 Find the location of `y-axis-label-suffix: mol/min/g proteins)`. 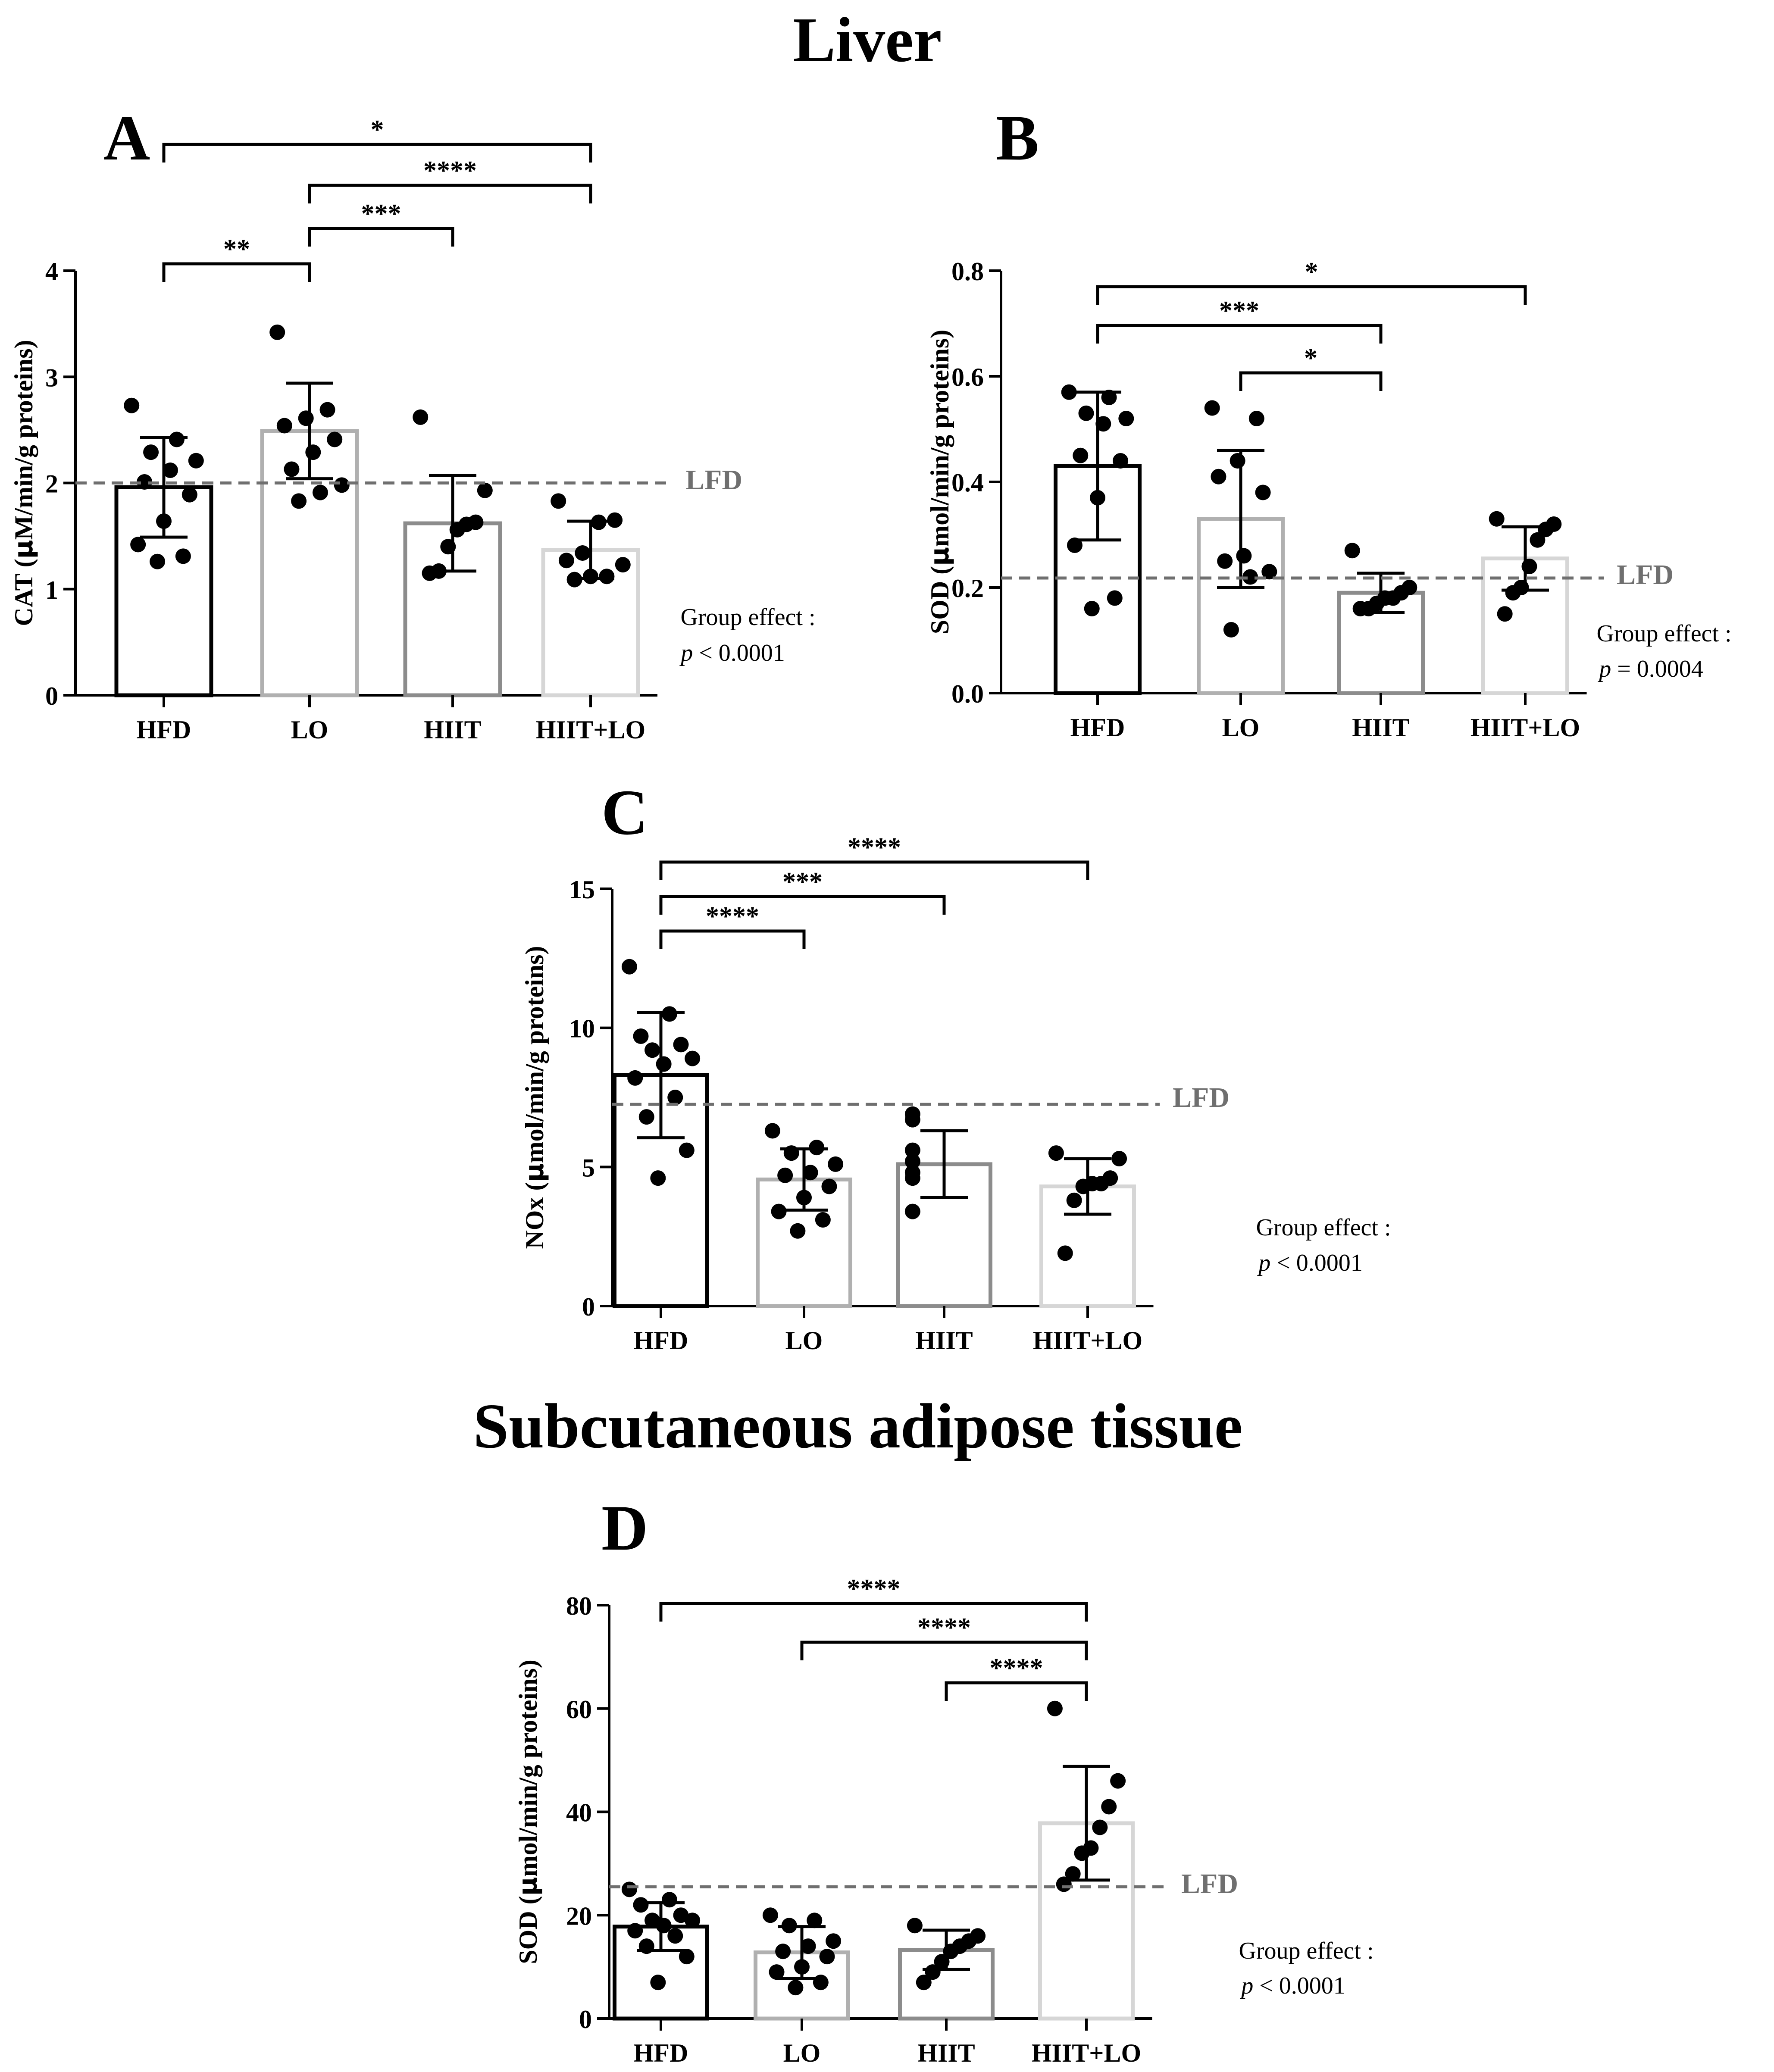

y-axis-label-suffix: mol/min/g proteins) is located at coordinates (940, 438).